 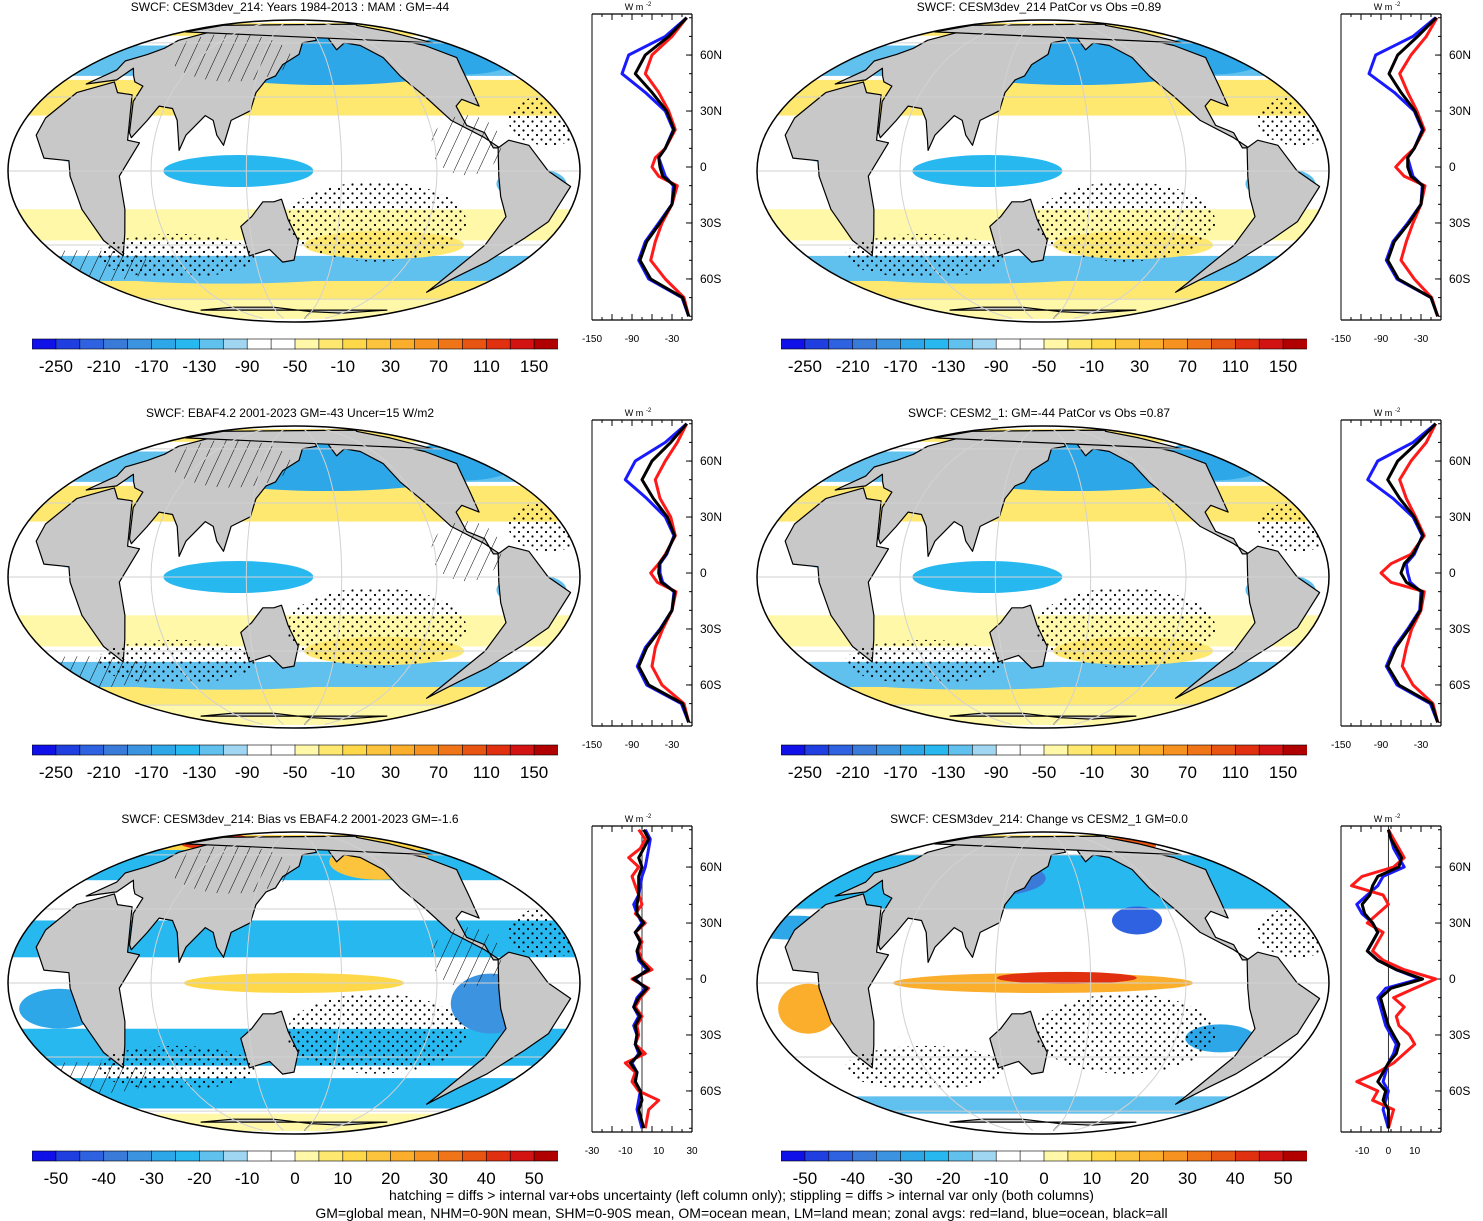 I want to click on zonal-x-tick-label: 30, so click(x=692, y=1151).